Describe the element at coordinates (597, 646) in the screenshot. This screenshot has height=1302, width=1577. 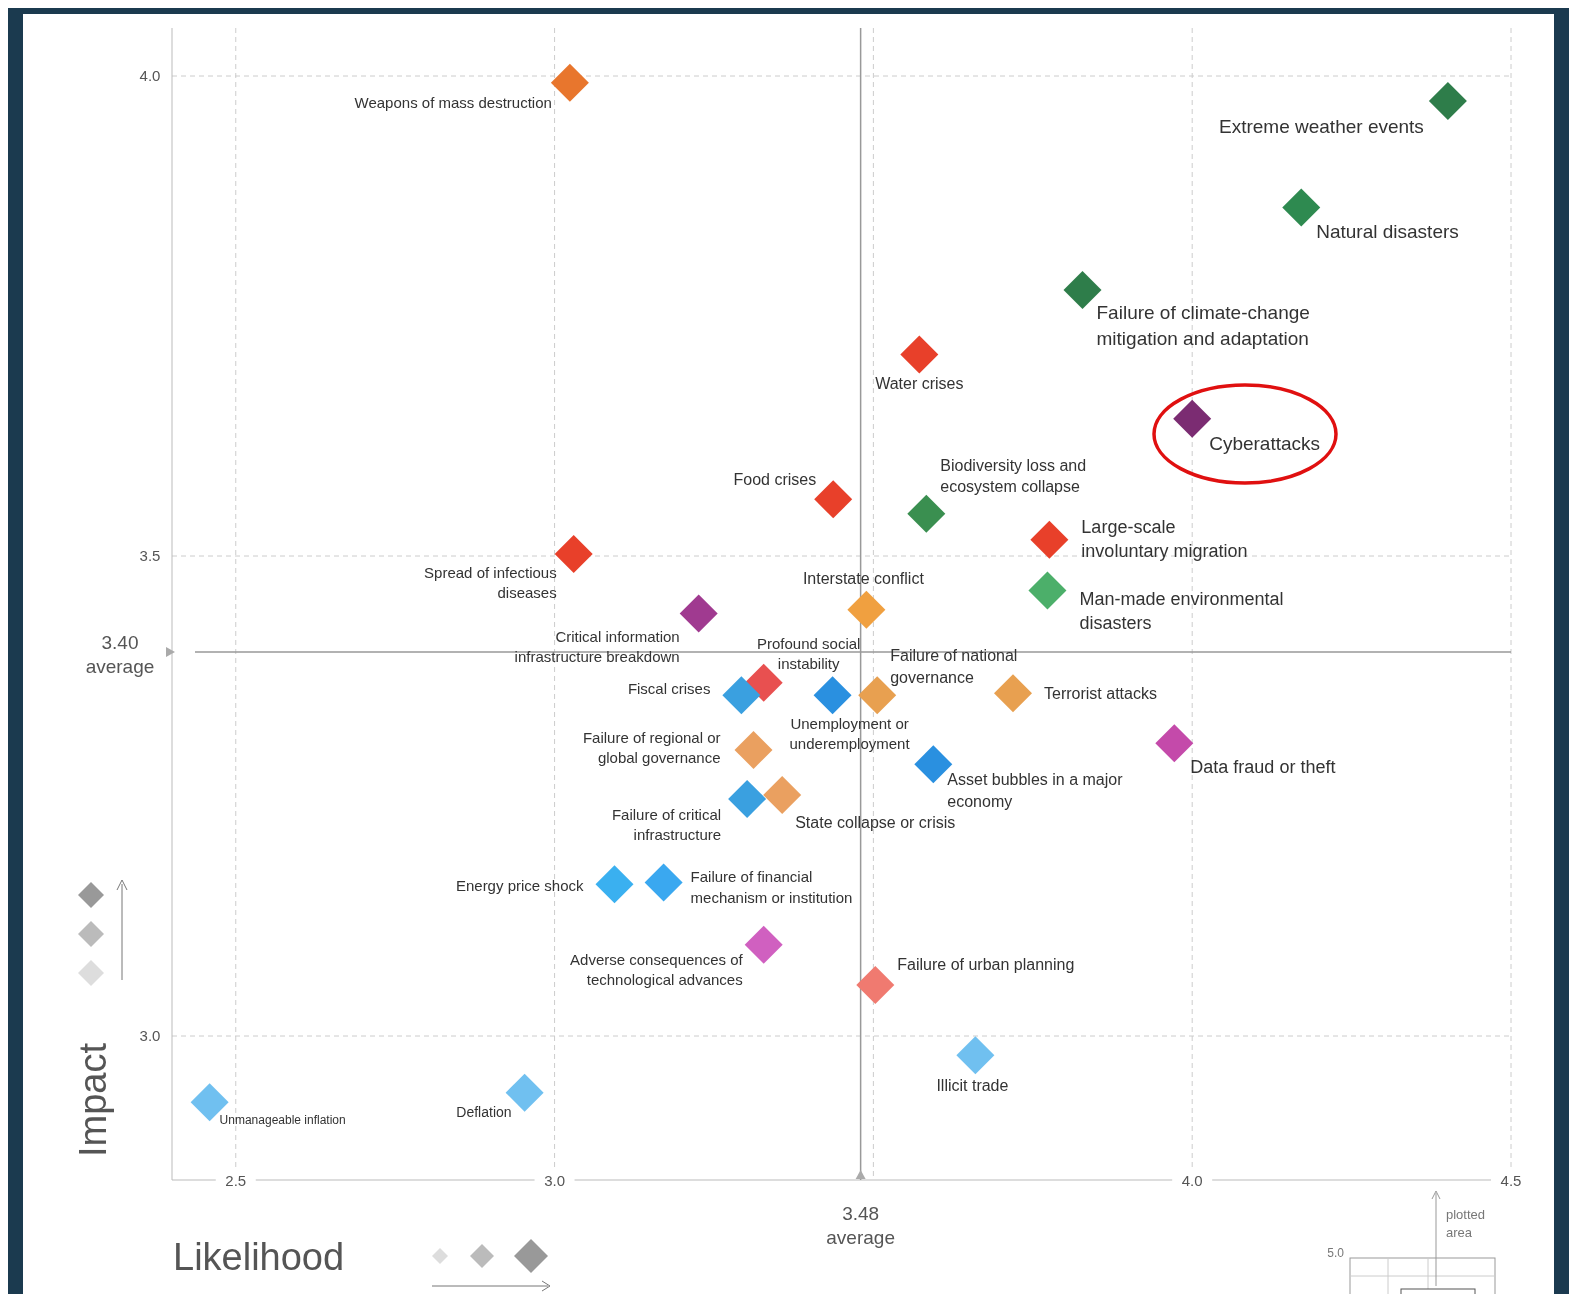
I see `data-label: Critical information infrastructure breakdown` at that location.